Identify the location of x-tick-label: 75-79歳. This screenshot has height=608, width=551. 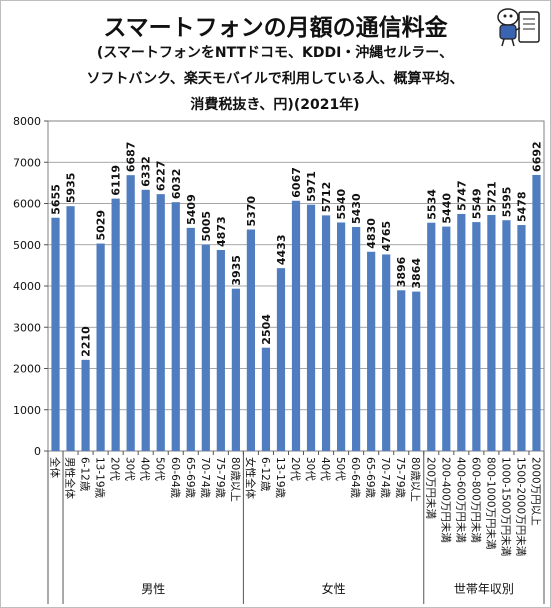
(220, 478).